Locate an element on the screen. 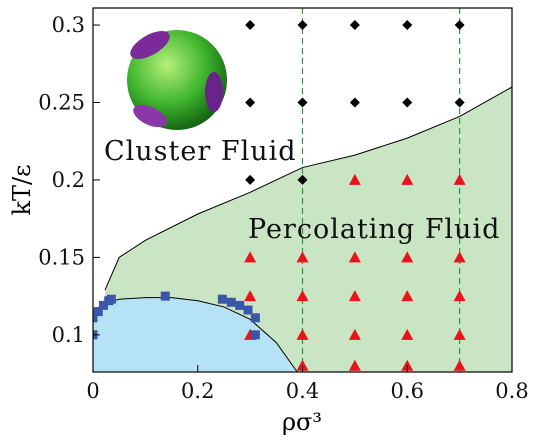 The width and height of the screenshot is (538, 445). x-tick-label: 0.6 is located at coordinates (407, 391).